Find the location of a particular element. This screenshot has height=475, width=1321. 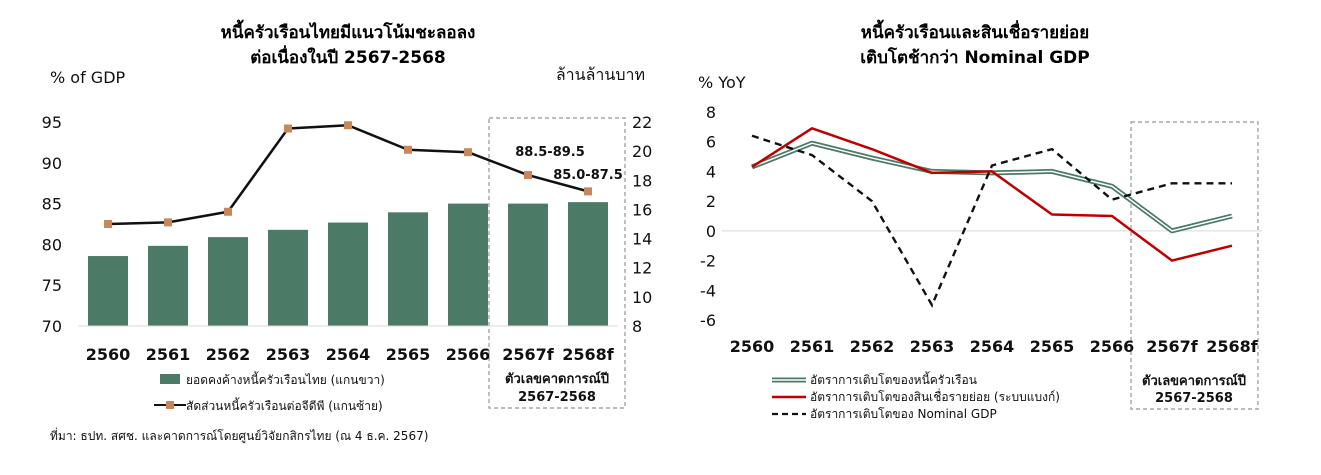

left-category-label: 2561 is located at coordinates (168, 354).